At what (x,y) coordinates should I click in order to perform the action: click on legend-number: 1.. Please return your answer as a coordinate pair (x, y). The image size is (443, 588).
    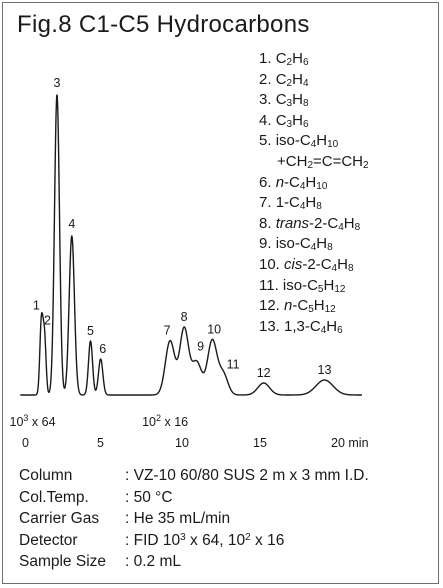
    Looking at the image, I should click on (267, 58).